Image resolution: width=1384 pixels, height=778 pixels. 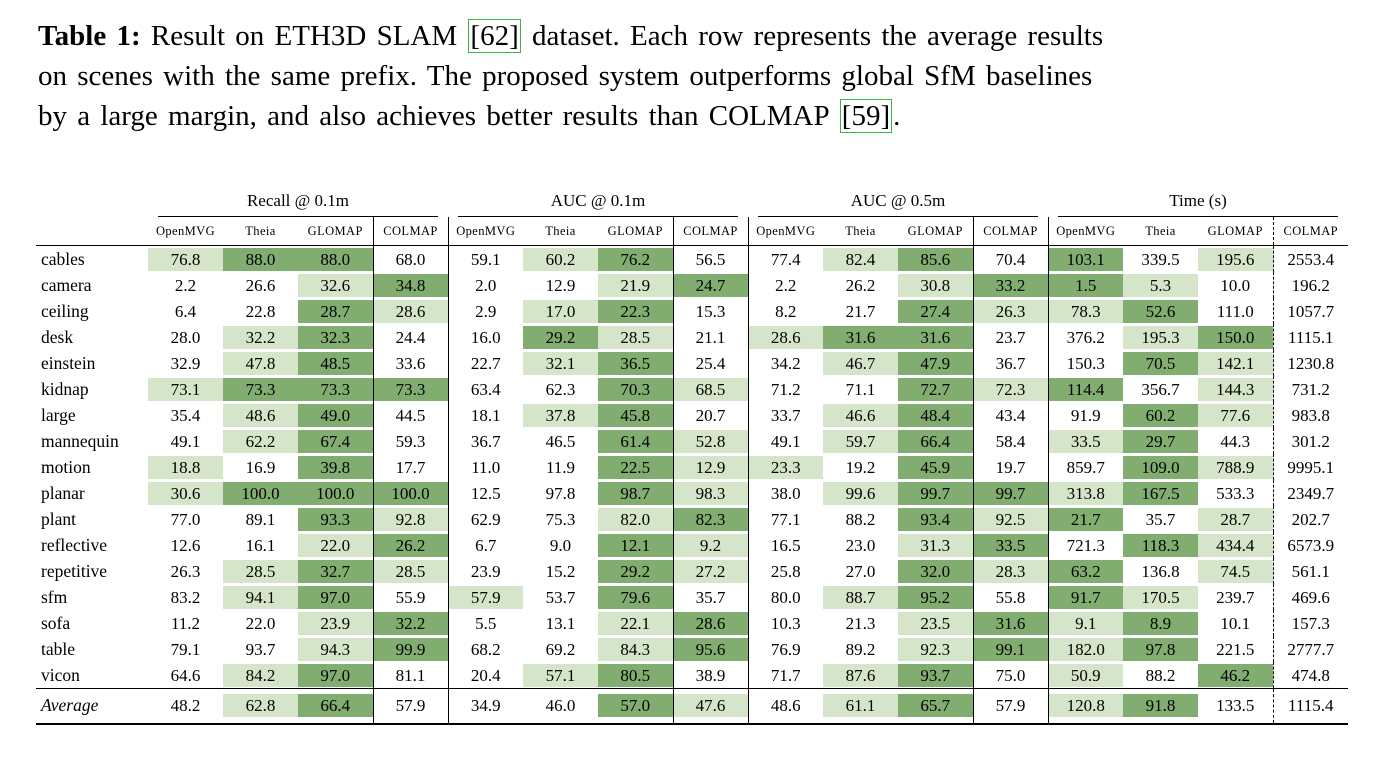 I want to click on method-header-theia: Theia, so click(x=260, y=231).